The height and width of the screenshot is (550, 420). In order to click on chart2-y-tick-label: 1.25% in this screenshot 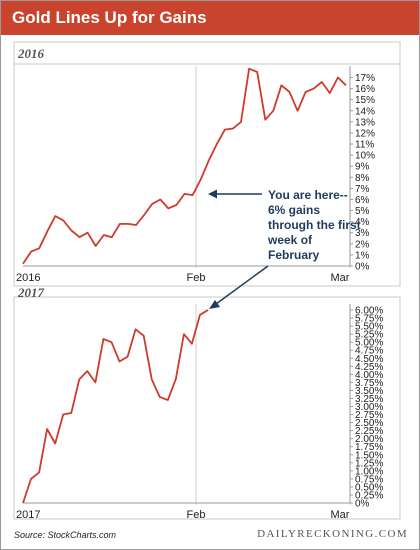, I will do `click(369, 463)`.